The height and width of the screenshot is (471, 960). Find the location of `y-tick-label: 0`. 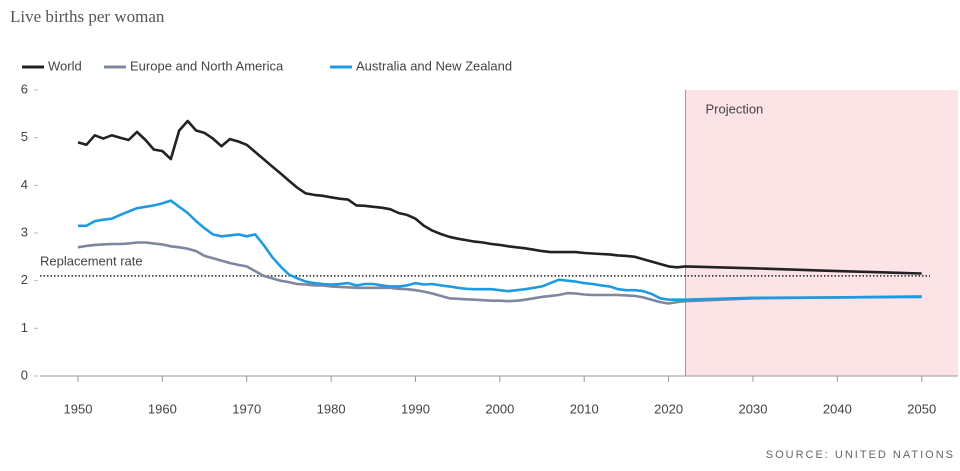

y-tick-label: 0 is located at coordinates (24, 374).